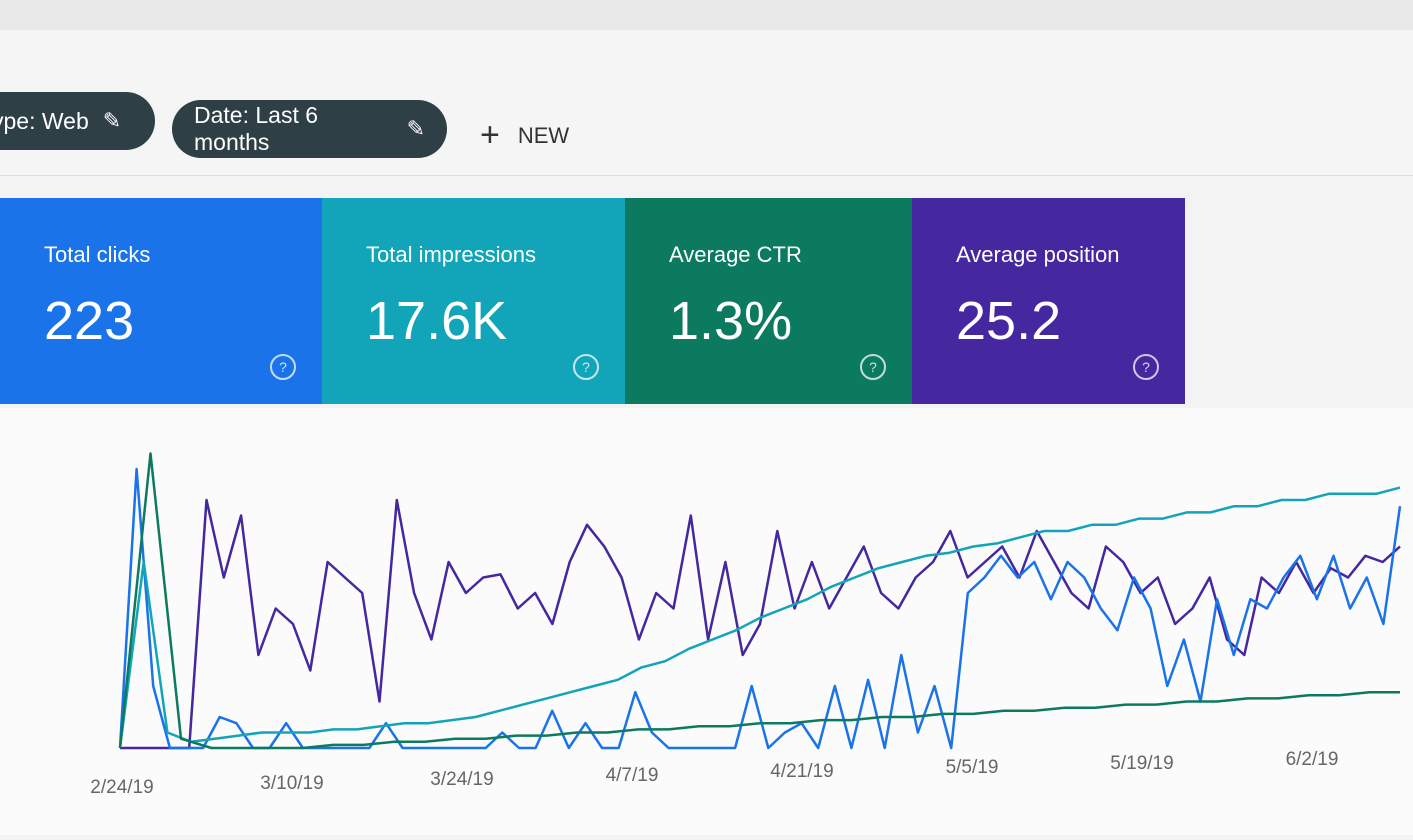  I want to click on x-tick-label: 6/2/19, so click(1312, 759).